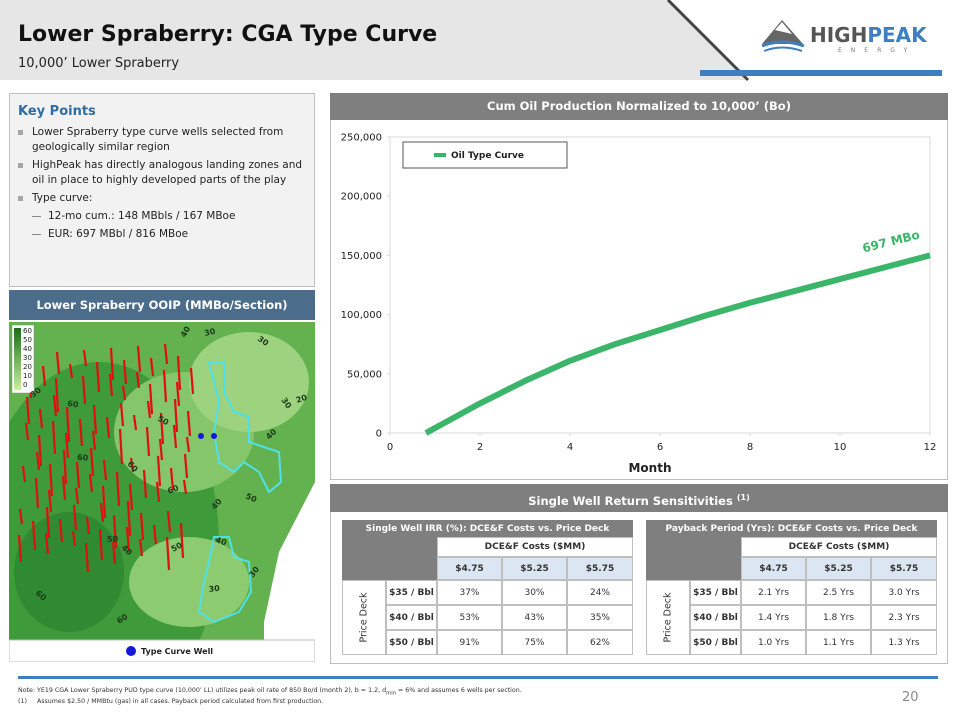 The width and height of the screenshot is (960, 720). What do you see at coordinates (570, 447) in the screenshot?
I see `x-tick-label: 4` at bounding box center [570, 447].